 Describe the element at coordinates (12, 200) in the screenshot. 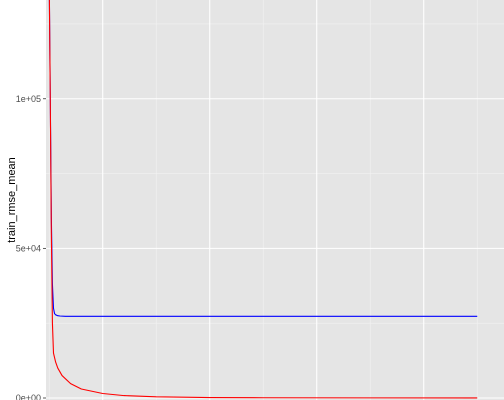

I see `y-axis-title: train_rmse_mean` at that location.